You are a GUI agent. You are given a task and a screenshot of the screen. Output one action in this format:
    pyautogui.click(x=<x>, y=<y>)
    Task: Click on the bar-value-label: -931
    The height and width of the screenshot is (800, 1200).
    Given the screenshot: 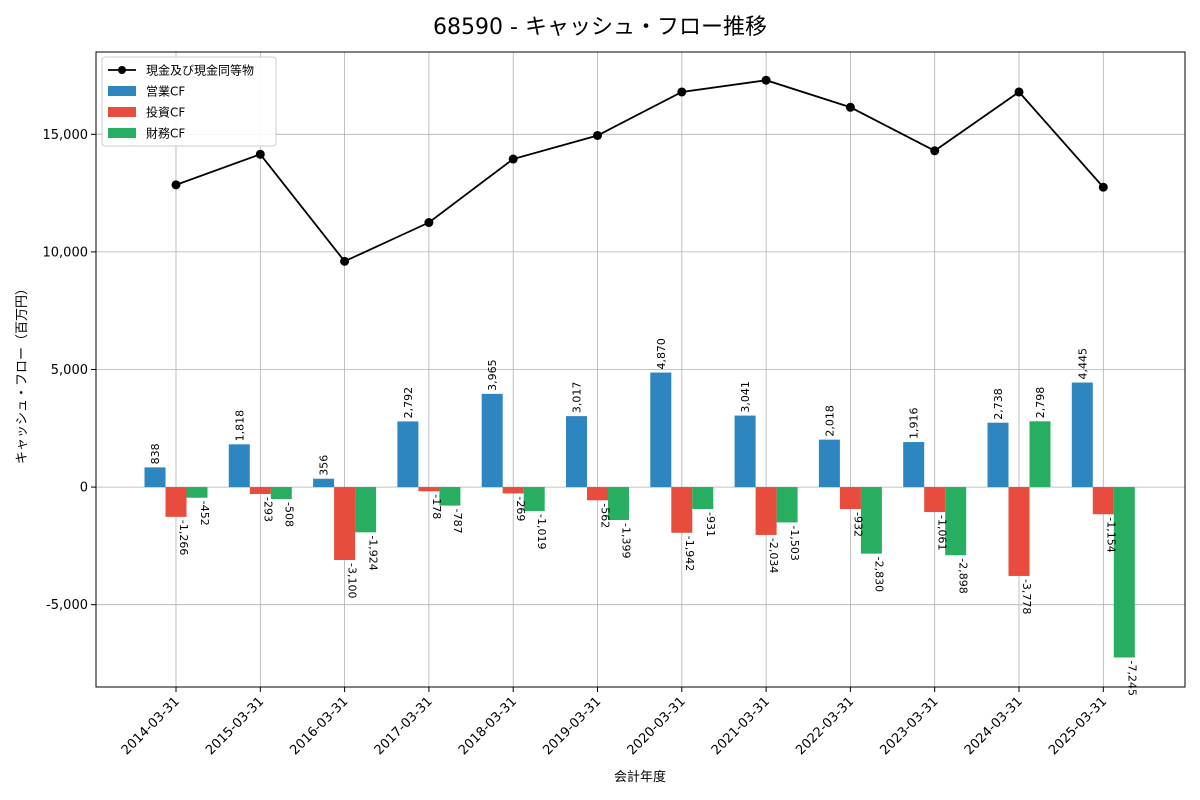 What is the action you would take?
    pyautogui.click(x=710, y=524)
    